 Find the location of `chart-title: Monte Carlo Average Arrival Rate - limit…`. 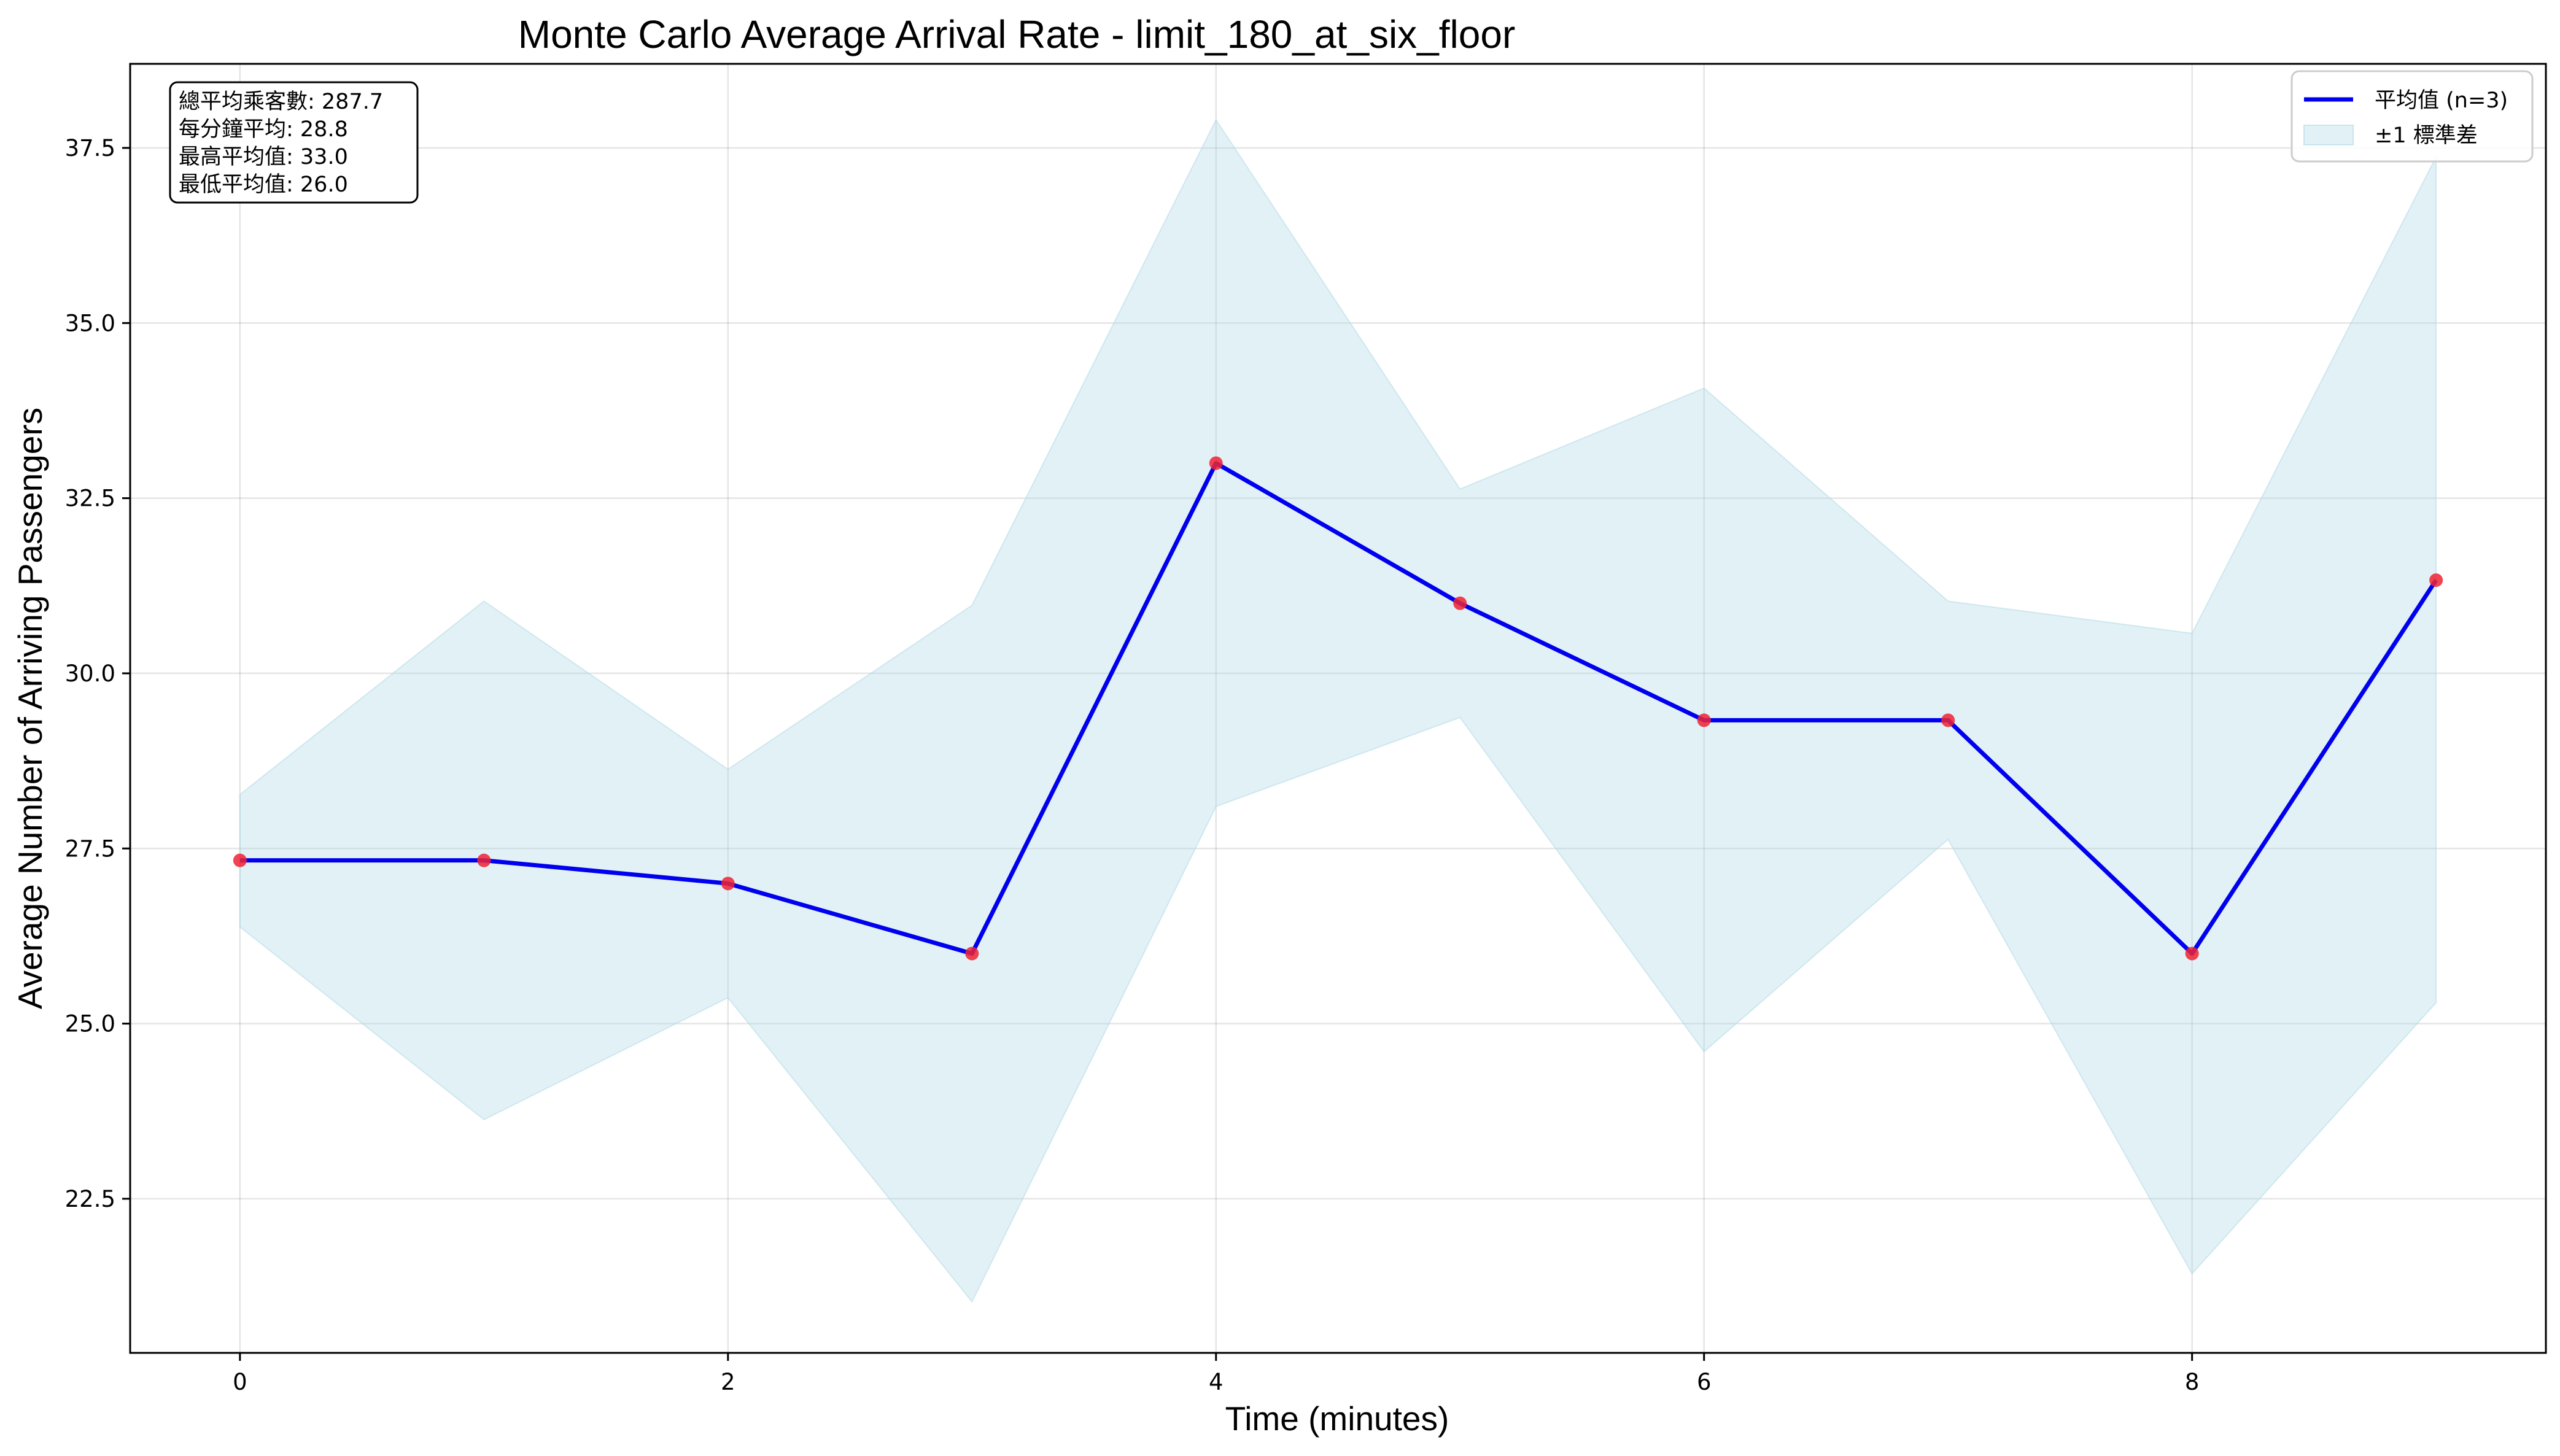

chart-title: Monte Carlo Average Arrival Rate - limit… is located at coordinates (1017, 34).